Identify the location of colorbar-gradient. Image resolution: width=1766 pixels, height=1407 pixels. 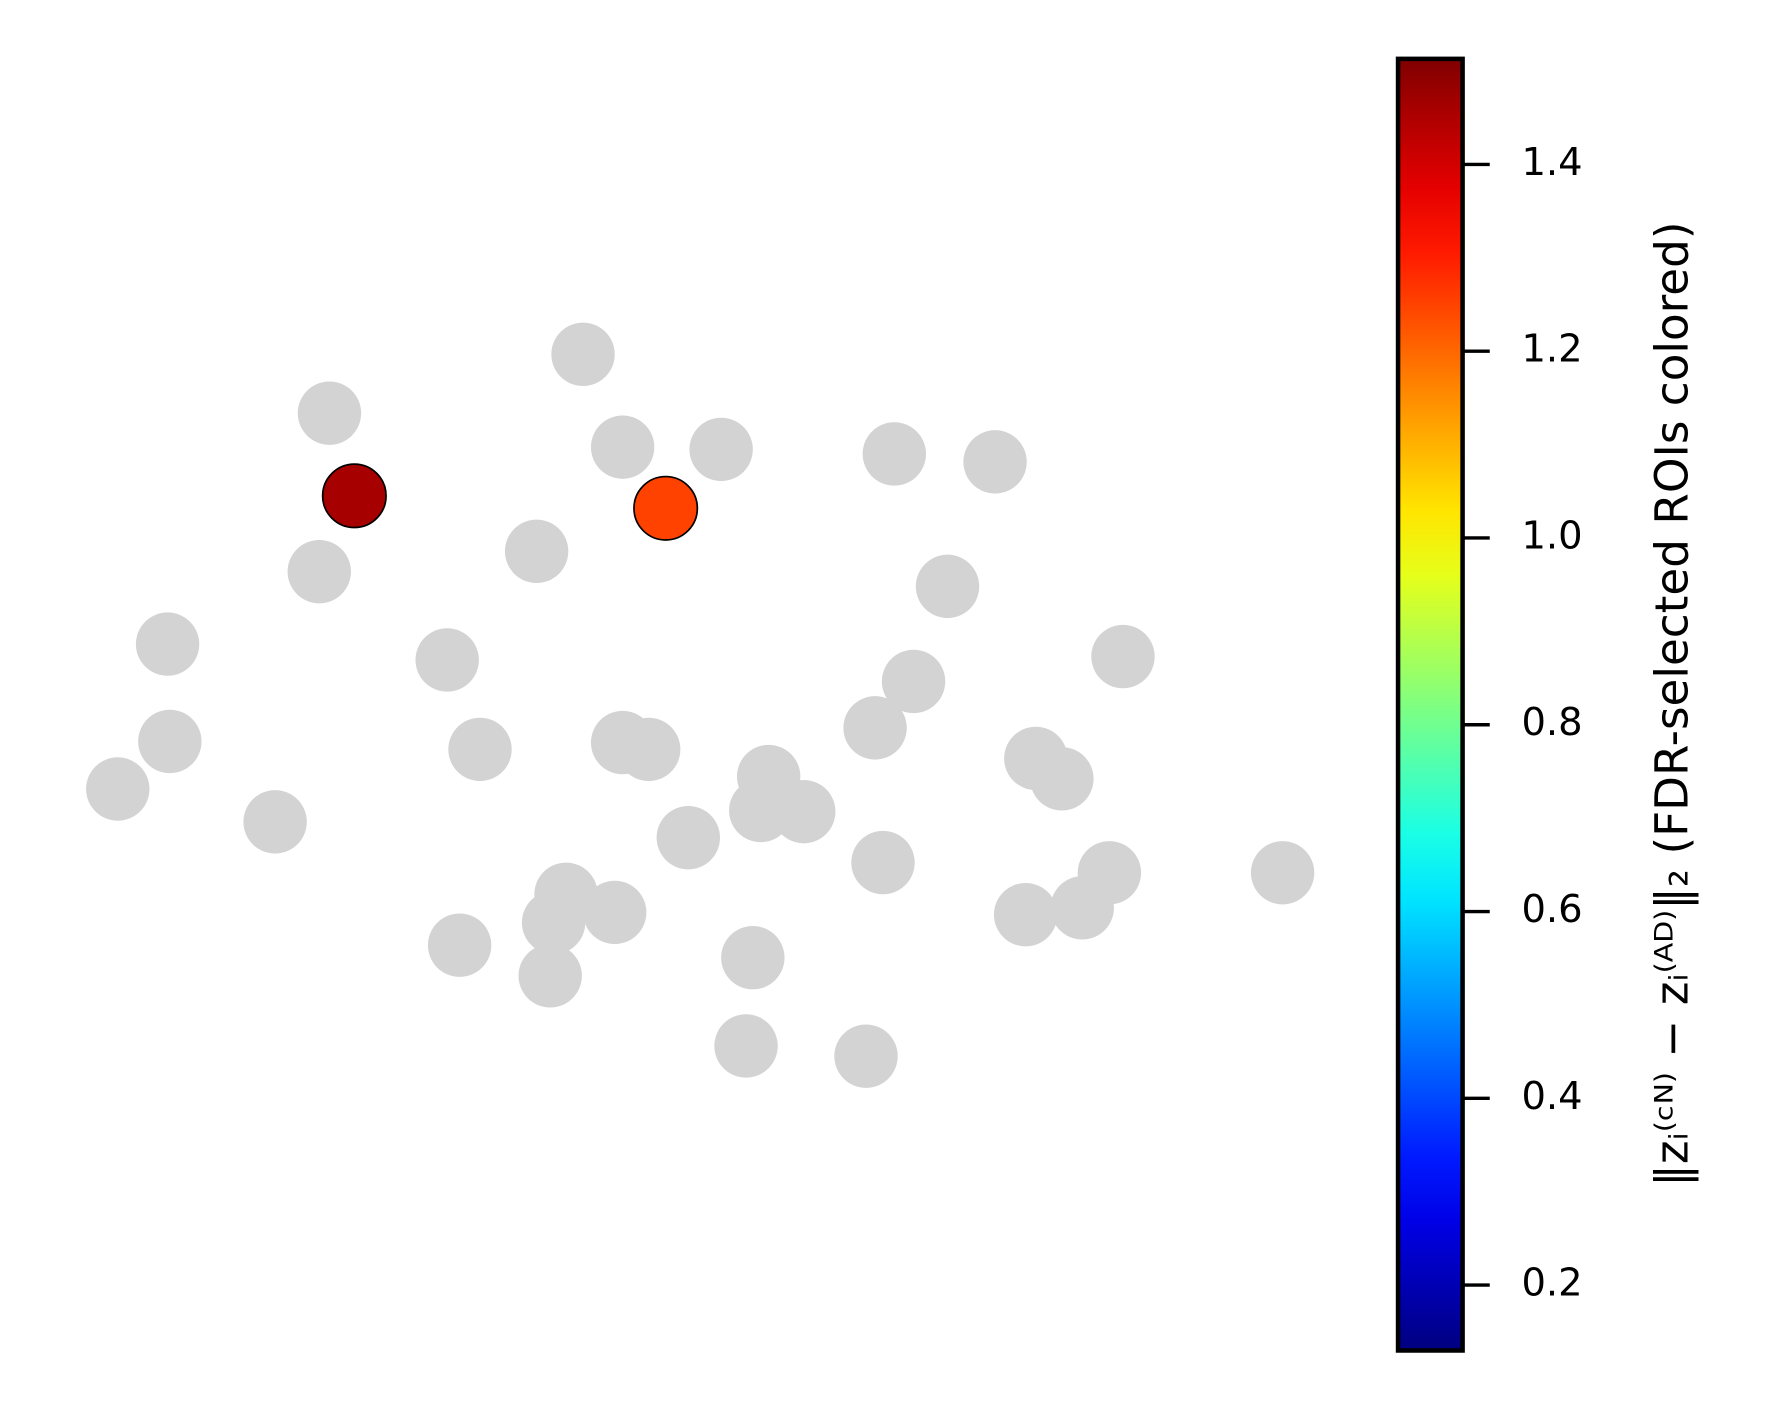
(1430, 704).